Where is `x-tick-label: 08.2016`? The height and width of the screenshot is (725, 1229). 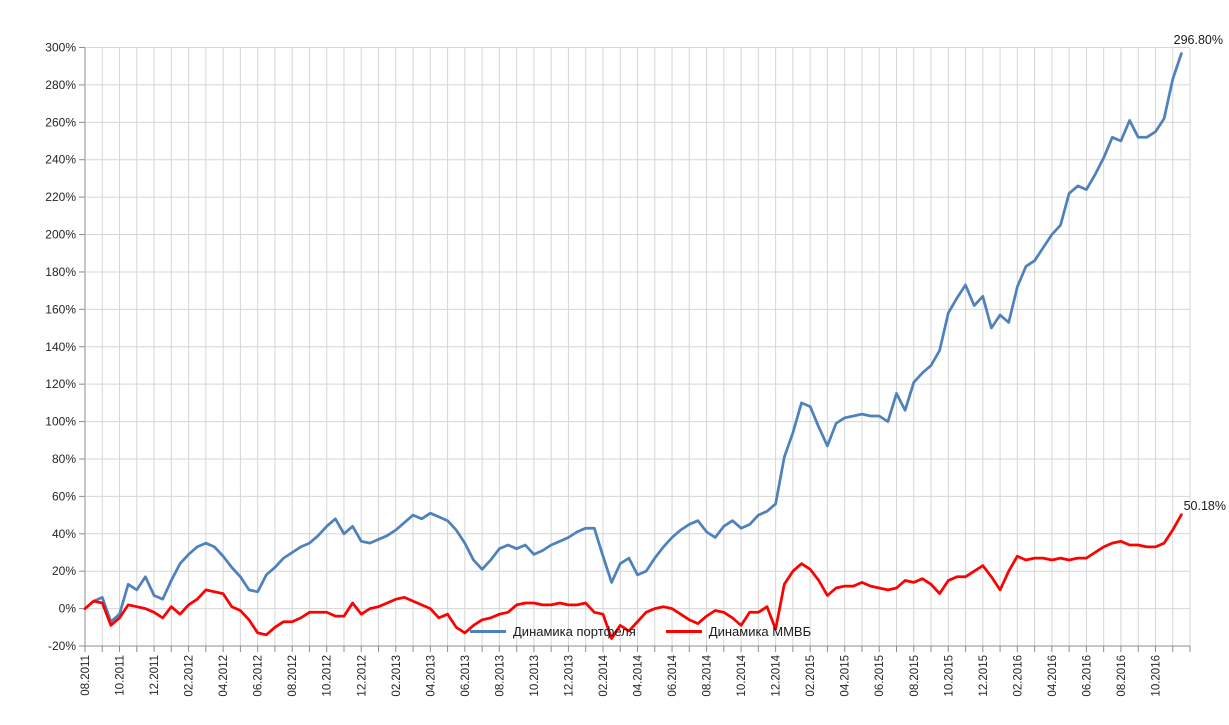 x-tick-label: 08.2016 is located at coordinates (1122, 676).